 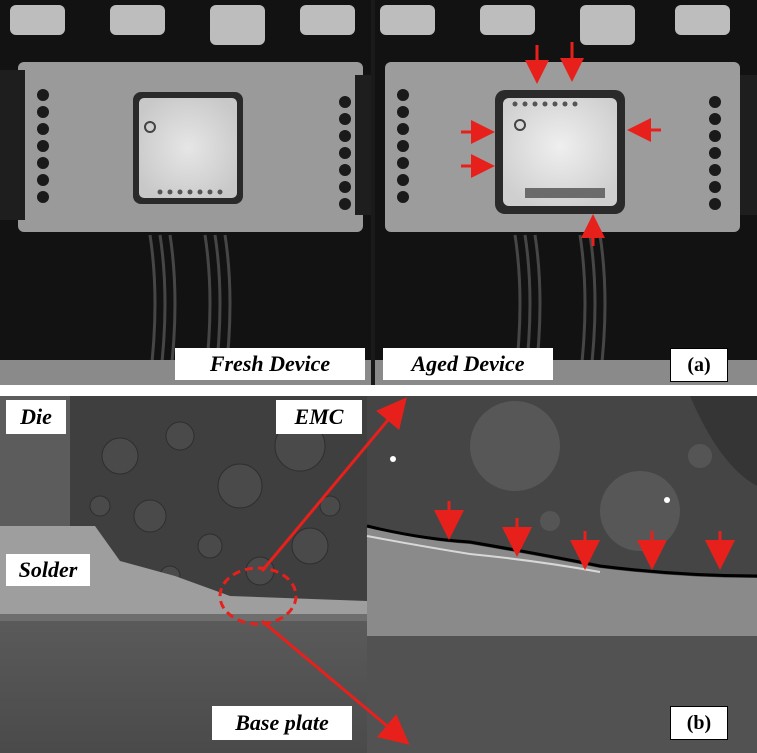 I want to click on base-plate-label: Base plate, so click(x=282, y=723).